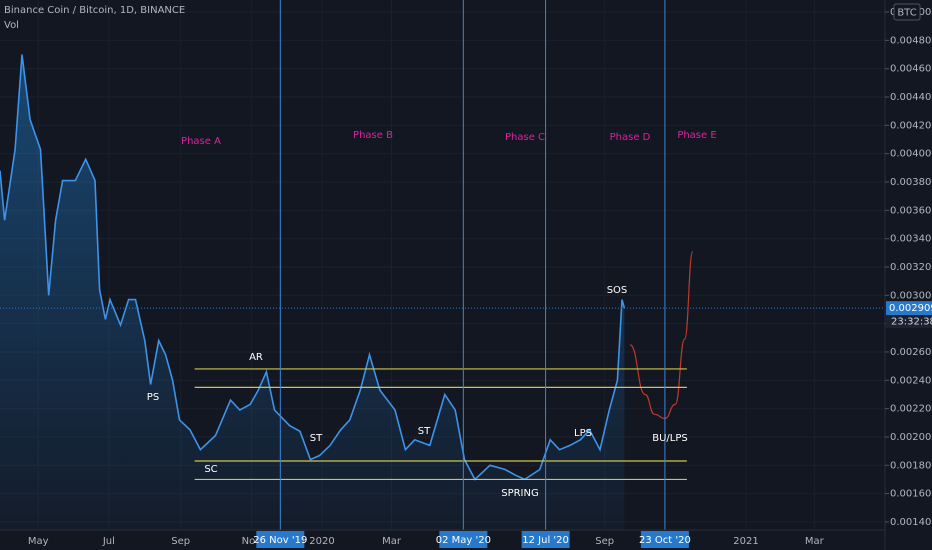 The width and height of the screenshot is (932, 550). What do you see at coordinates (911, 380) in the screenshot?
I see `y-tick-label: 0.0024000` at bounding box center [911, 380].